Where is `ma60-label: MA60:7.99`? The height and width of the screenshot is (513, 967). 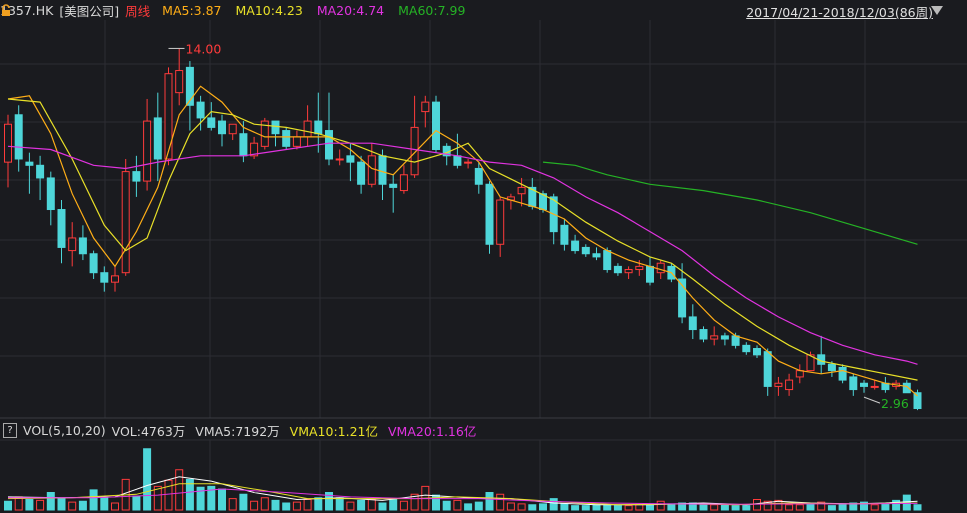
ma60-label: MA60:7.99 is located at coordinates (432, 10).